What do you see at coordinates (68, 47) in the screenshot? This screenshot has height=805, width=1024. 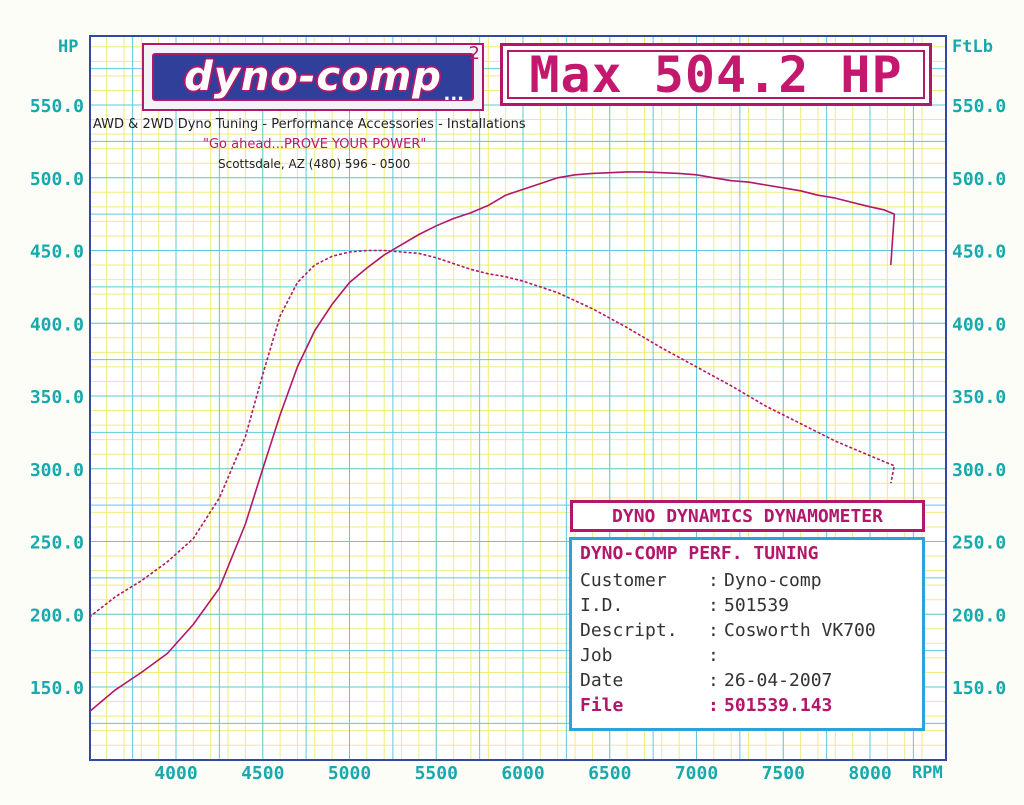 I see `y-axis-left-unit: HP` at bounding box center [68, 47].